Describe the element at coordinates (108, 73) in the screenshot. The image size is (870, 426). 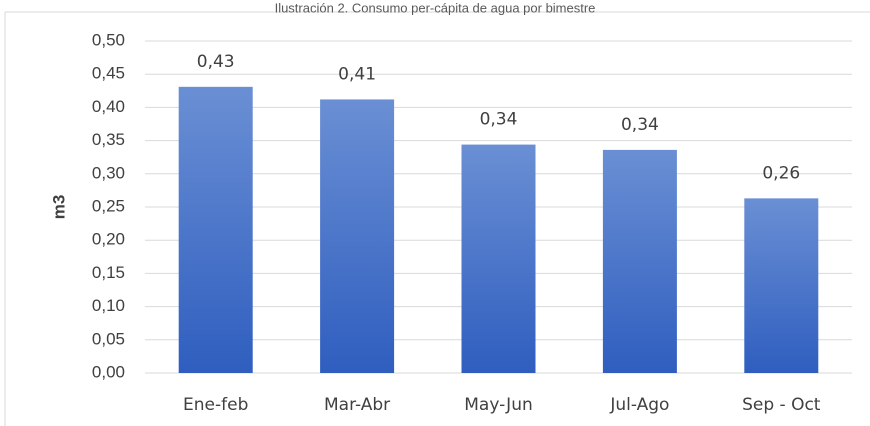
I see `y-tick-label: 0,45` at that location.